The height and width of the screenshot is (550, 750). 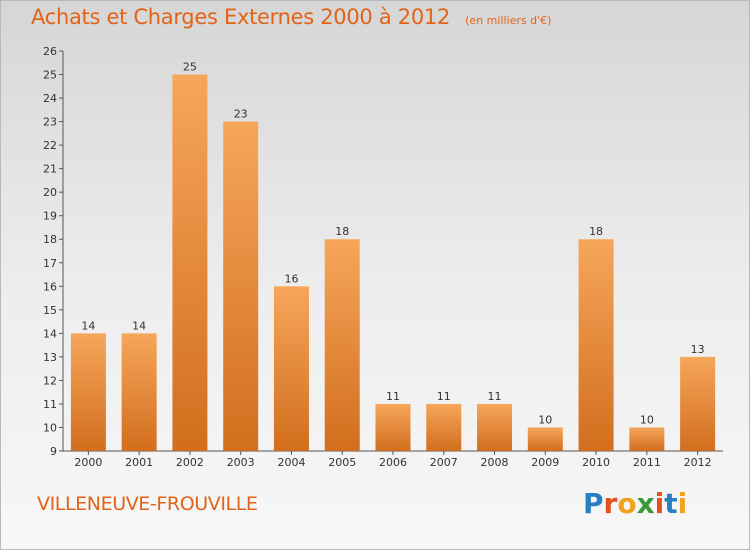 What do you see at coordinates (645, 503) in the screenshot?
I see `logo-letter: x` at bounding box center [645, 503].